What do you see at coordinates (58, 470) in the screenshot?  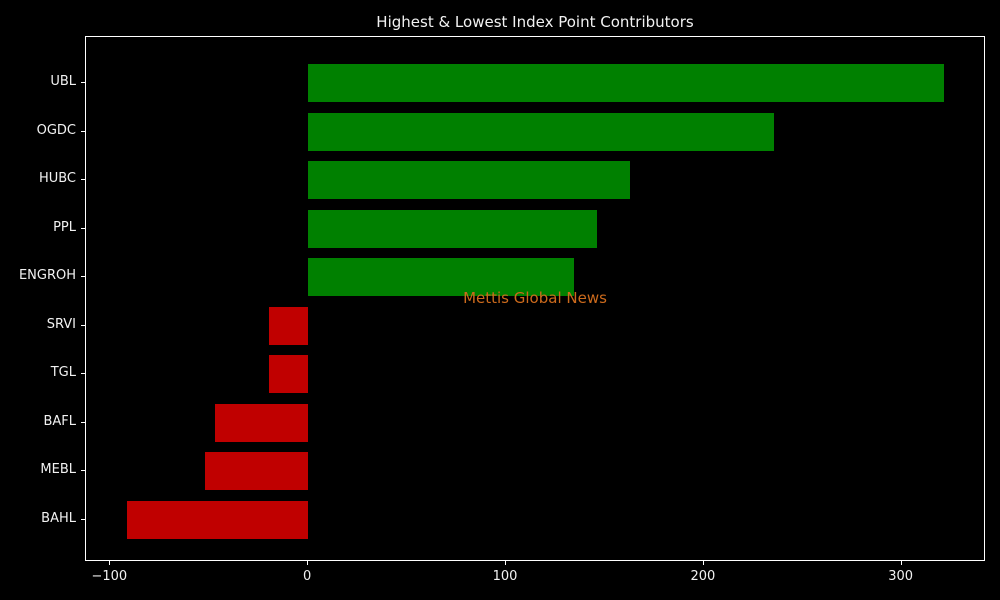 I see `y-tick-label-mebl: MEBL` at bounding box center [58, 470].